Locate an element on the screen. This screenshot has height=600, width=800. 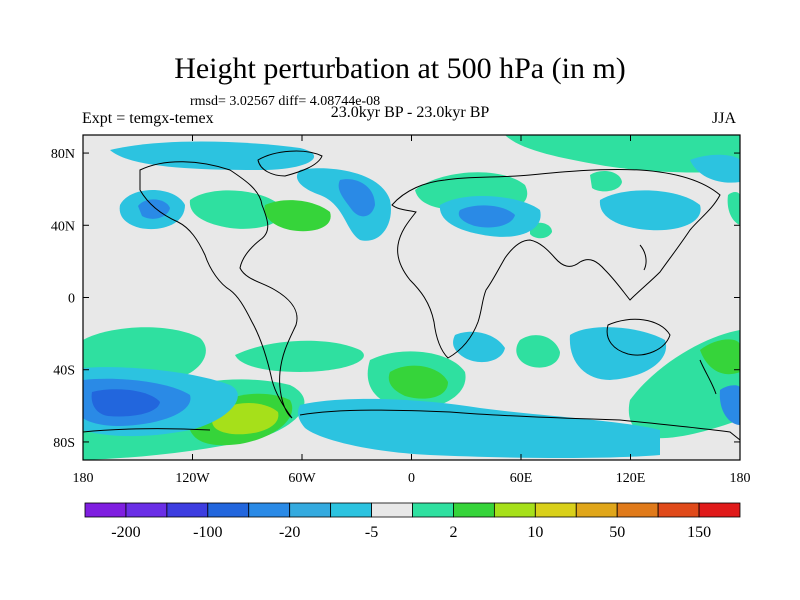
colorbar-label: -100 is located at coordinates (207, 532).